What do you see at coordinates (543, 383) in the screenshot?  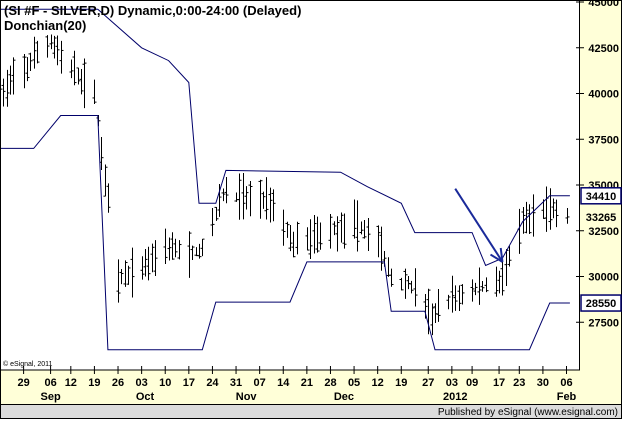 I see `x-tick-label: 30` at bounding box center [543, 383].